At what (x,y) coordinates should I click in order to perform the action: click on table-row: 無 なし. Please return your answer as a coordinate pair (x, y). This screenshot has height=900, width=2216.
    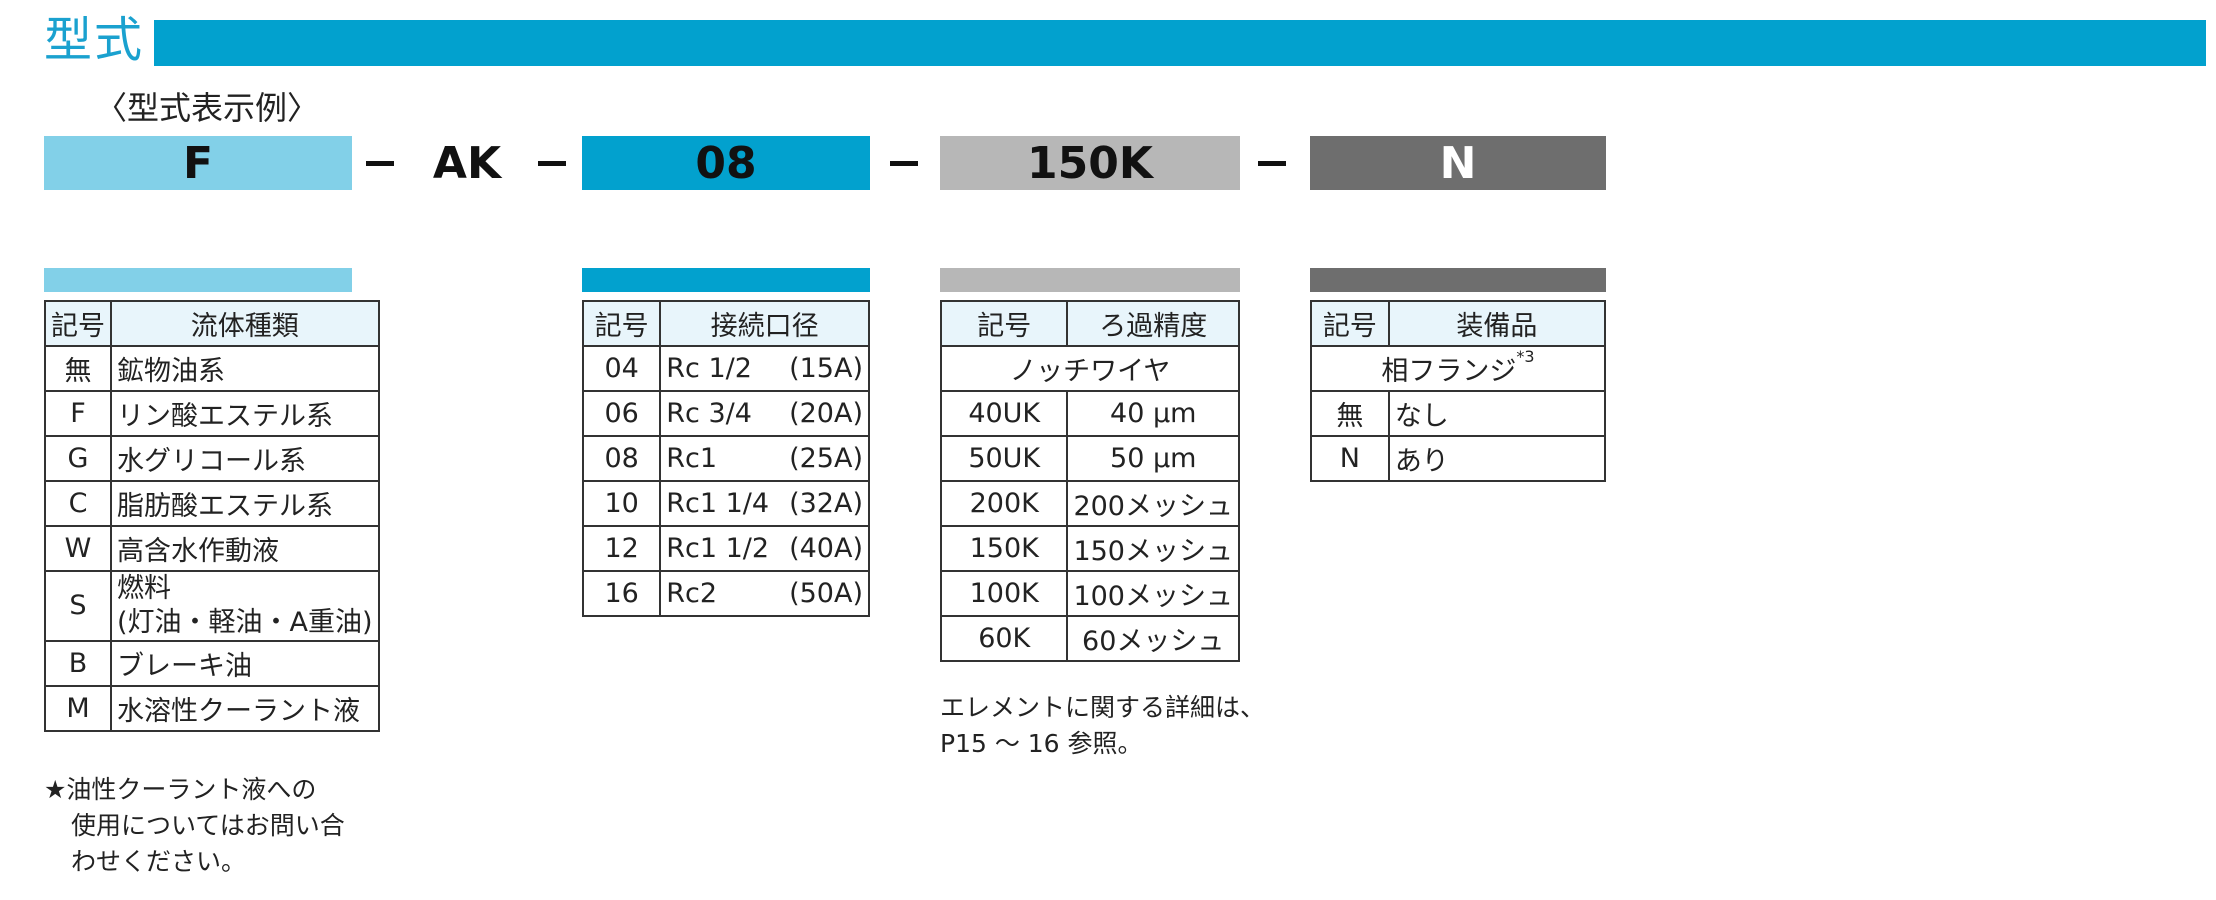
    Looking at the image, I should click on (1458, 413).